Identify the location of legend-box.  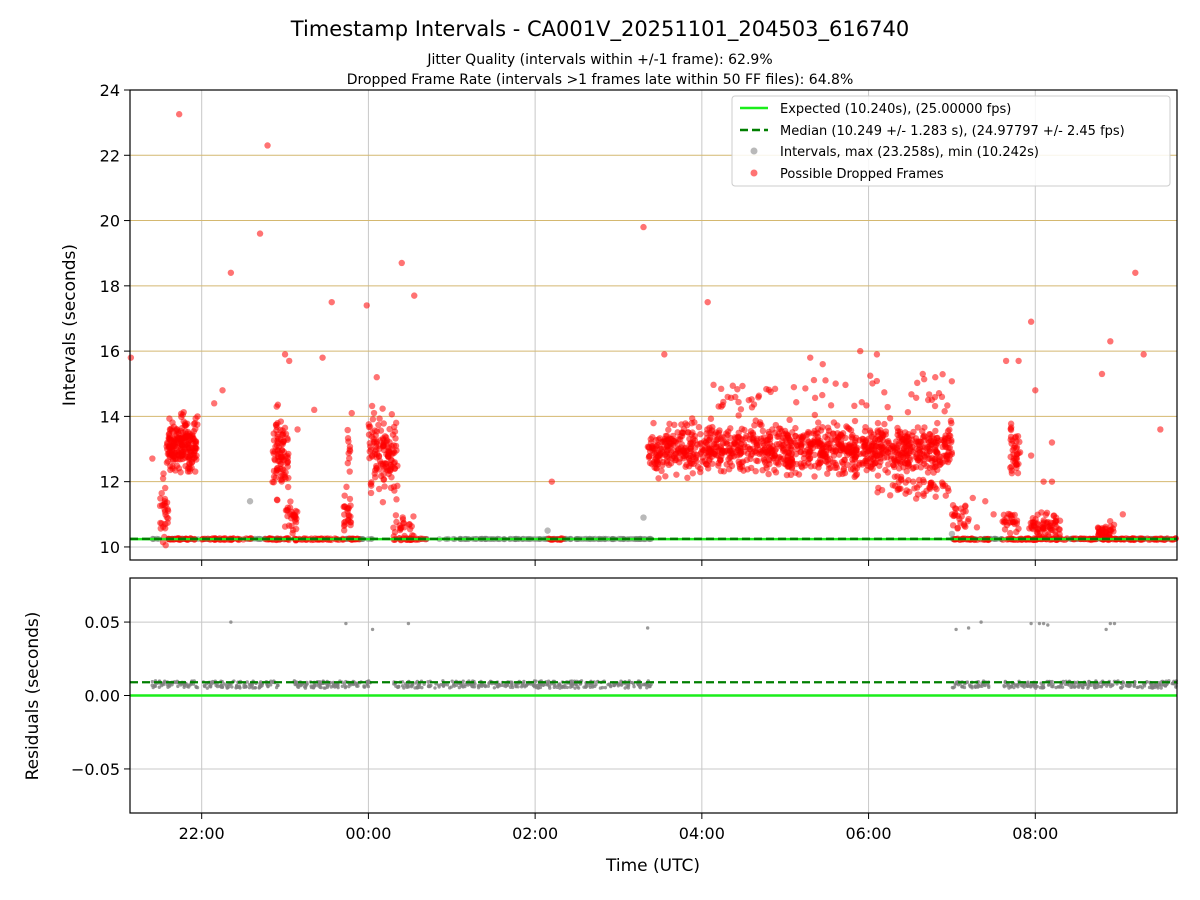
(951, 141).